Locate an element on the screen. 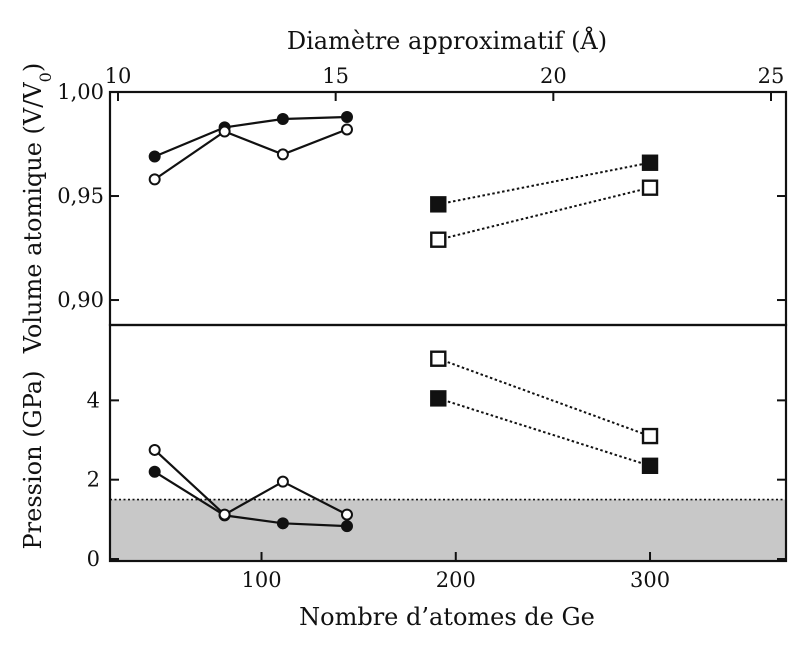 The width and height of the screenshot is (806, 653). bottom-y-tick-label: 4 is located at coordinates (93, 400).